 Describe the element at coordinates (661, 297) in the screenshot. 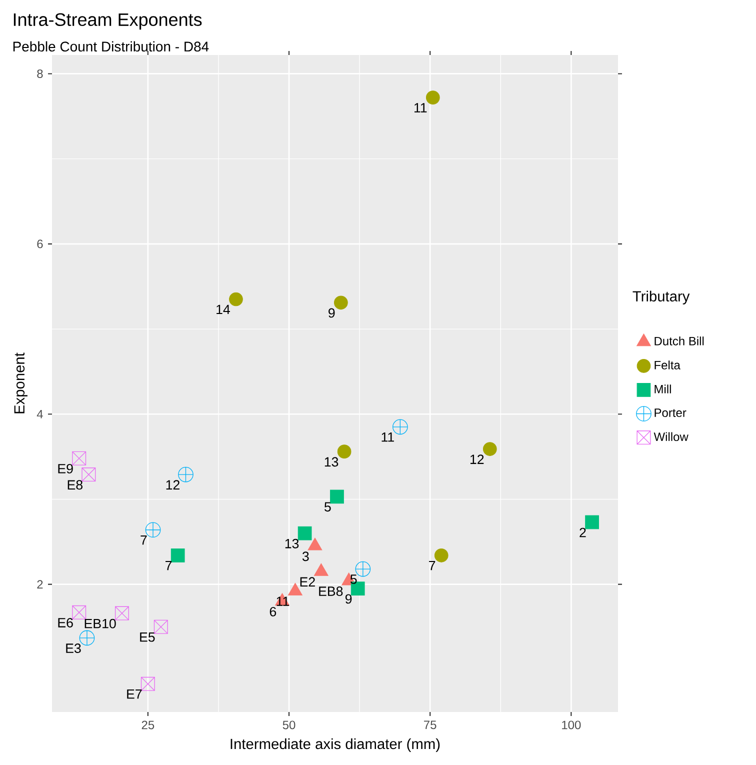

I see `legend-title: Tributary` at that location.